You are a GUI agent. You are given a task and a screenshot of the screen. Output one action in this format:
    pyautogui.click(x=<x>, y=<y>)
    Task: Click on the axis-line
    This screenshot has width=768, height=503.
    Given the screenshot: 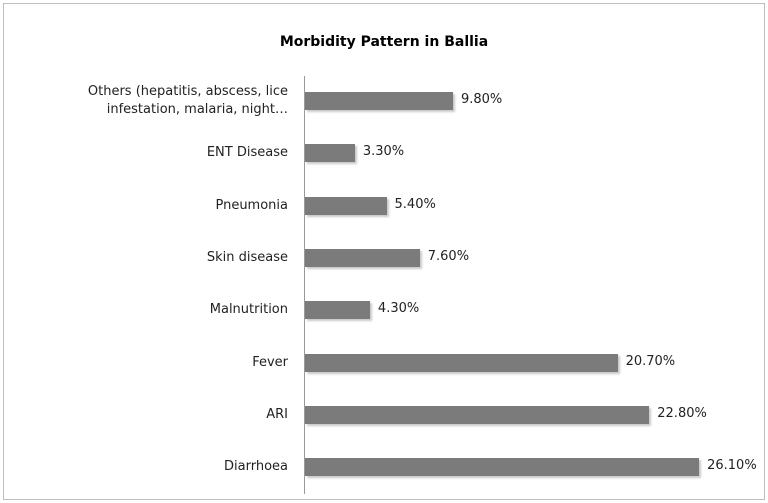 What is the action you would take?
    pyautogui.click(x=304, y=285)
    